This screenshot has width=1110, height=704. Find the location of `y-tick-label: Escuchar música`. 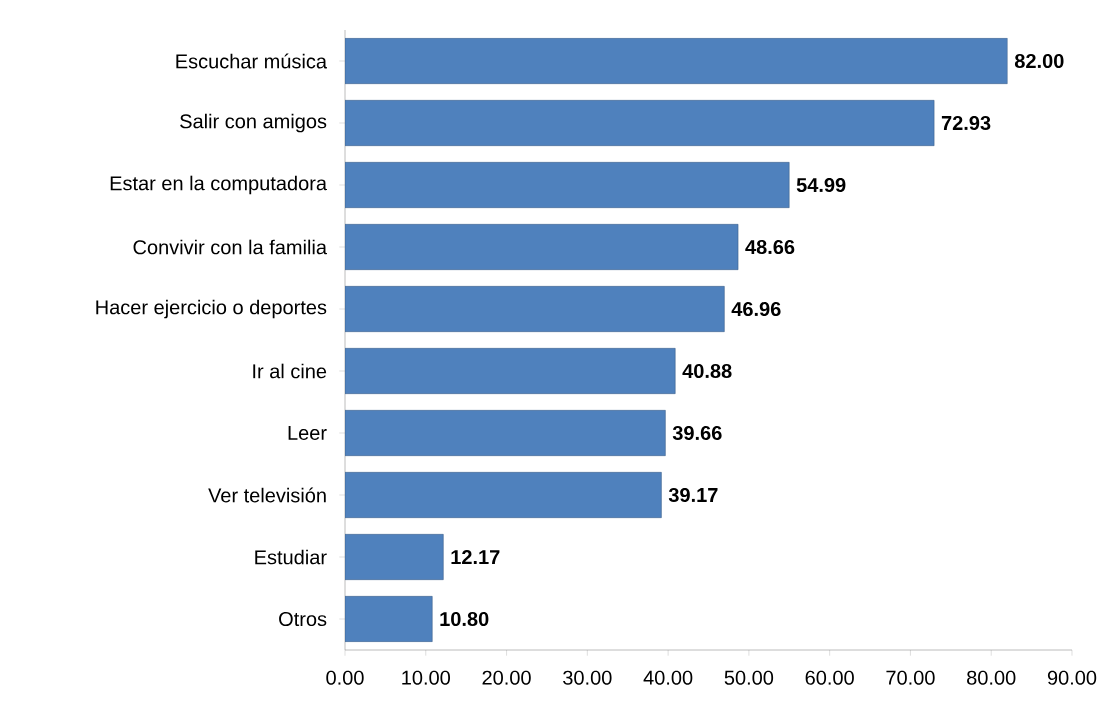

y-tick-label: Escuchar música is located at coordinates (252, 61).